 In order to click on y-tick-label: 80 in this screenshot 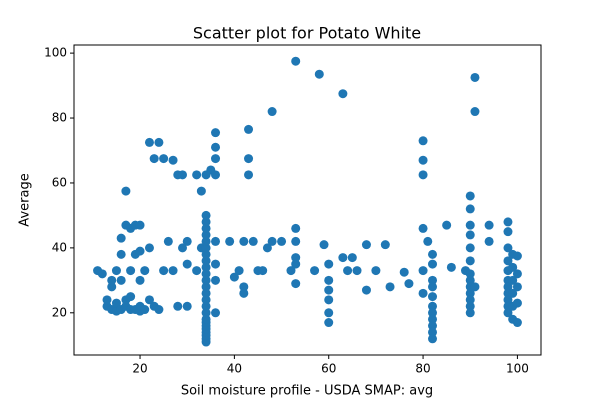, I will do `click(59, 118)`.